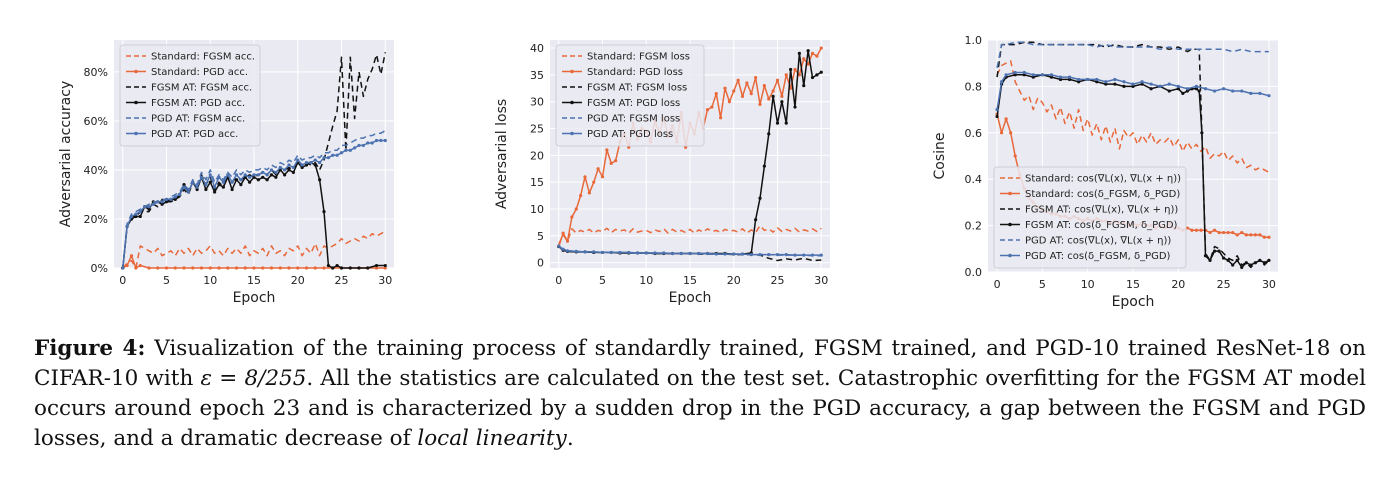 The image size is (1398, 502). Describe the element at coordinates (194, 134) in the screenshot. I see `legend-entry: PGD AT: PGD acc.` at that location.